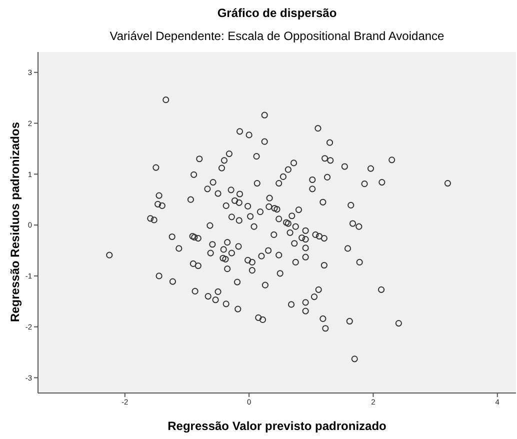  I want to click on chart-title: Gráfico de dispersão, so click(277, 13).